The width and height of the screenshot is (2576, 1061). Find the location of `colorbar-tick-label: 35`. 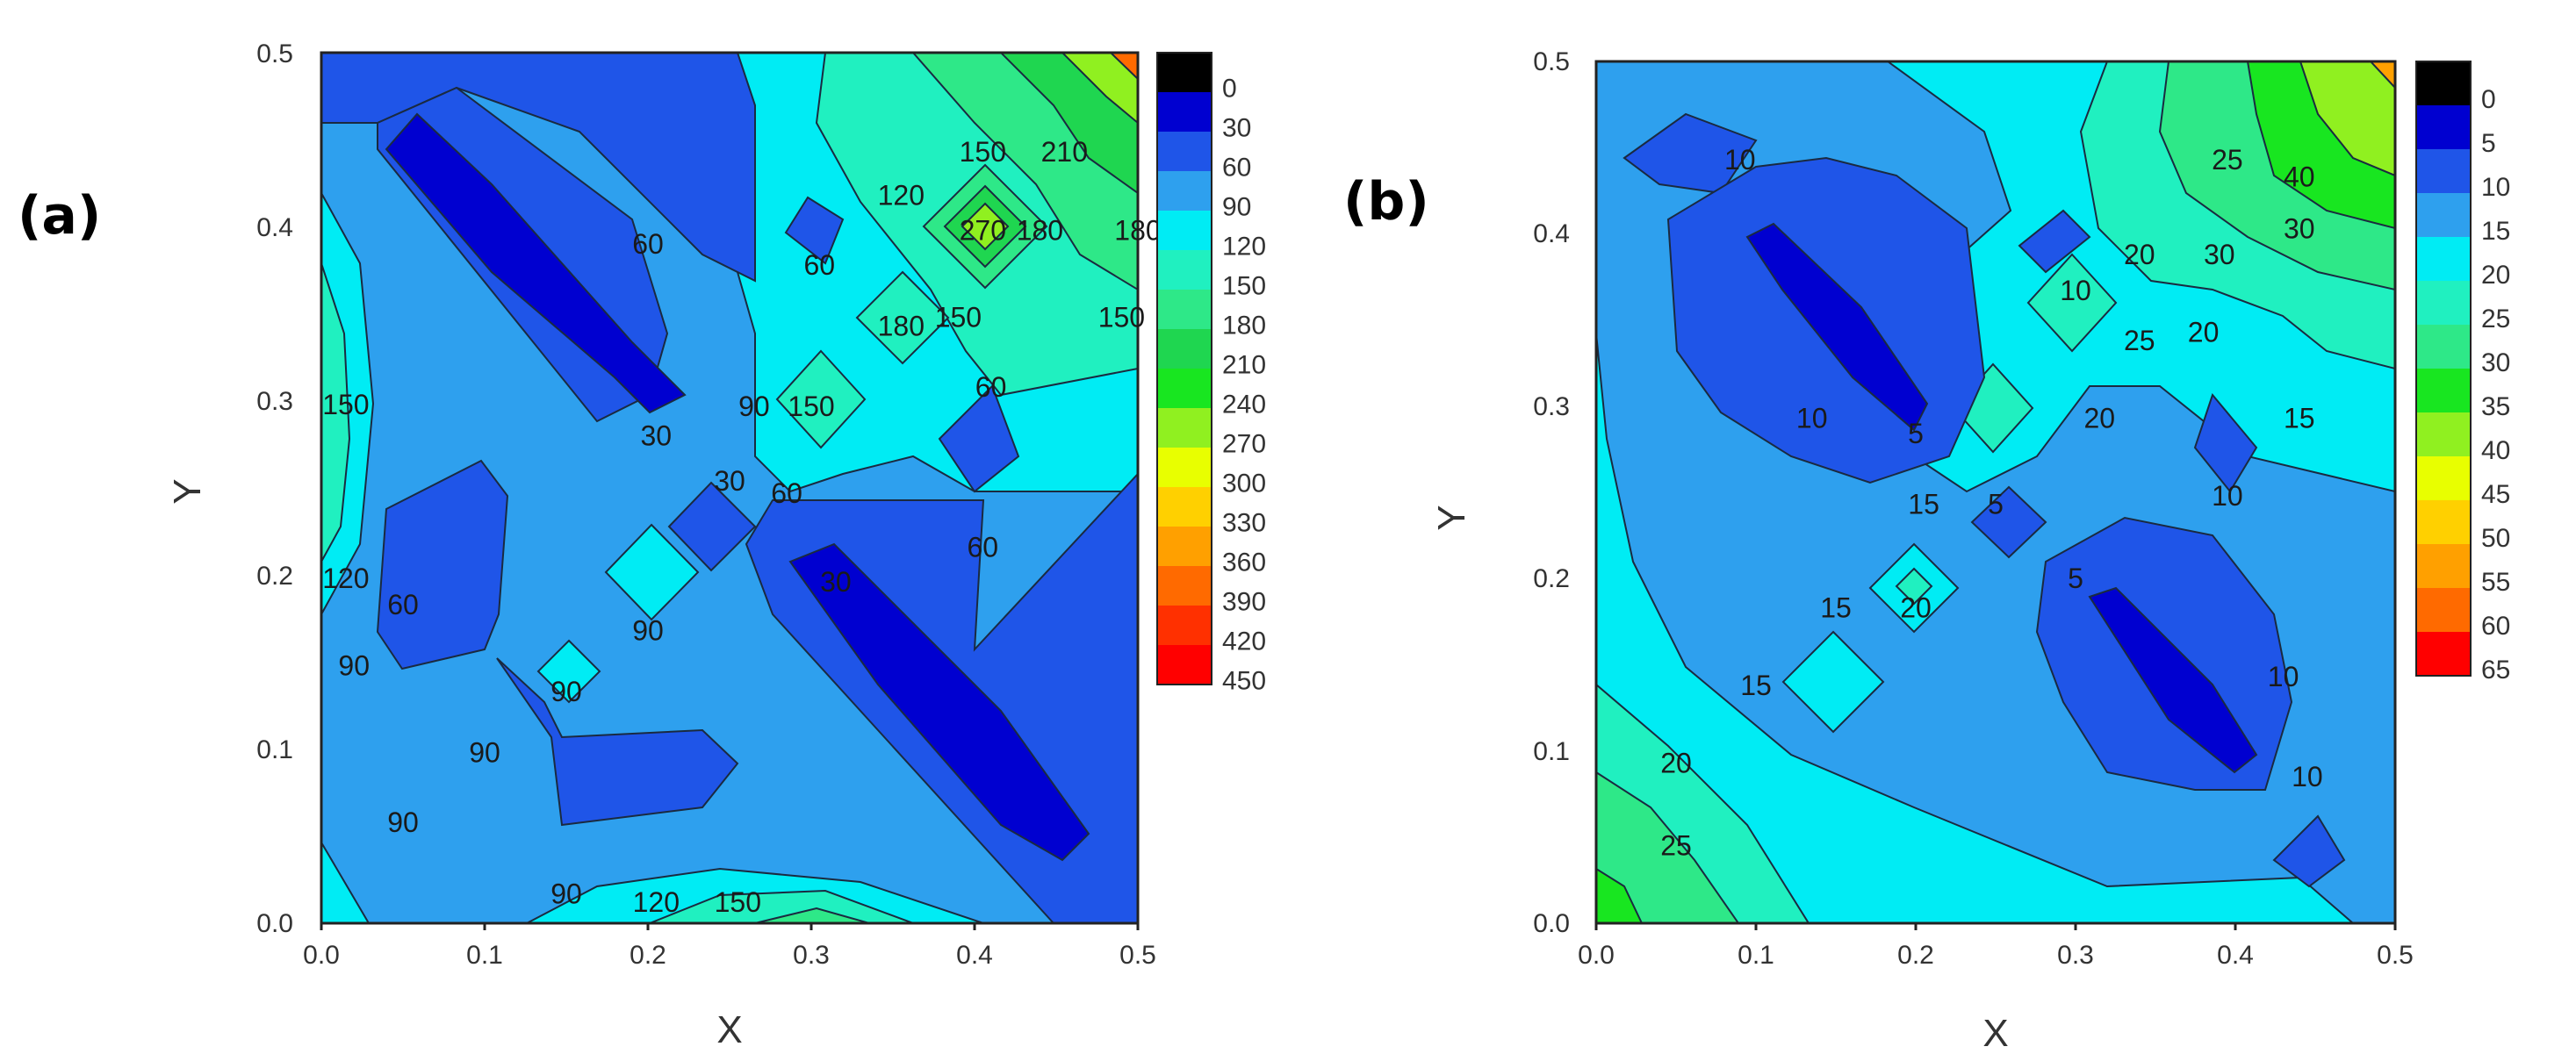

colorbar-tick-label: 35 is located at coordinates (2495, 406).